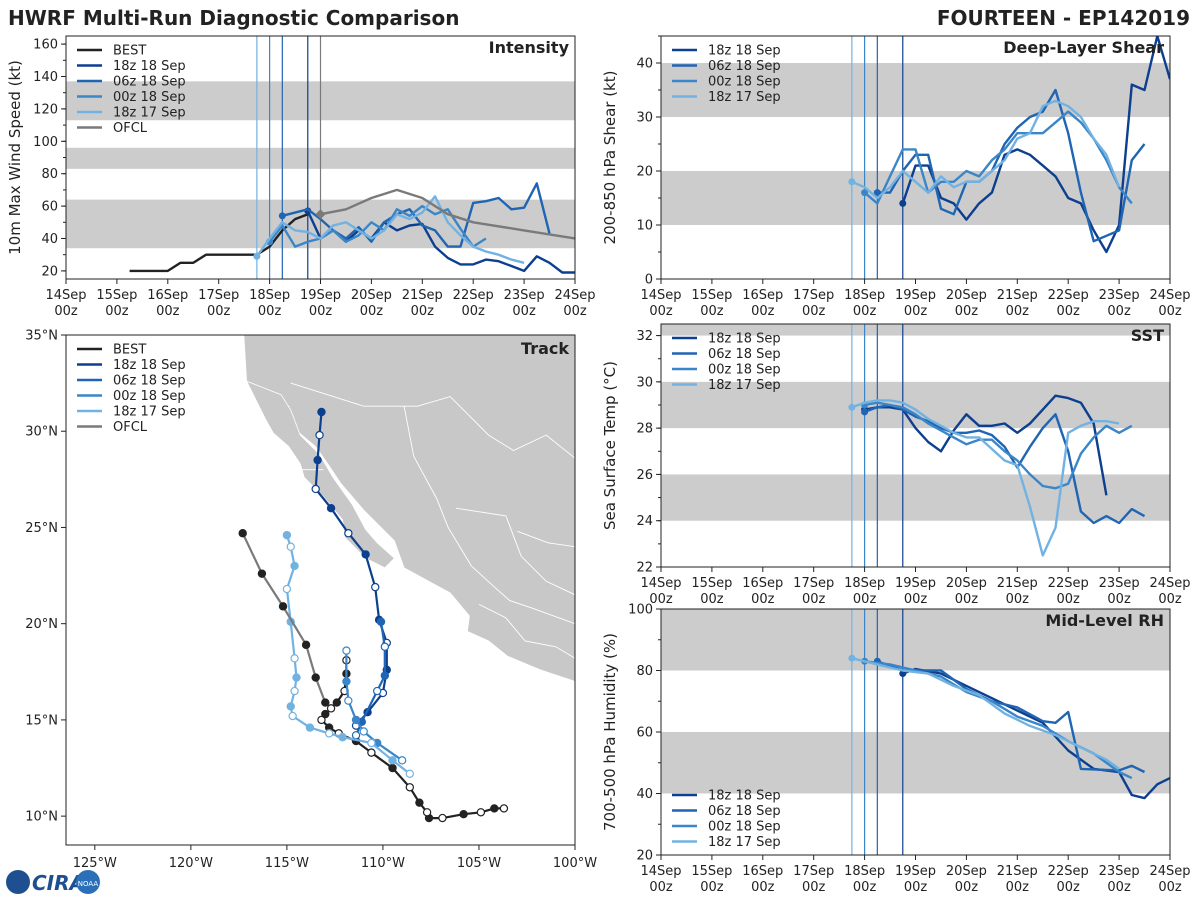 The width and height of the screenshot is (1200, 900). Describe the element at coordinates (49, 207) in the screenshot. I see `y-tick-label: 60` at that location.